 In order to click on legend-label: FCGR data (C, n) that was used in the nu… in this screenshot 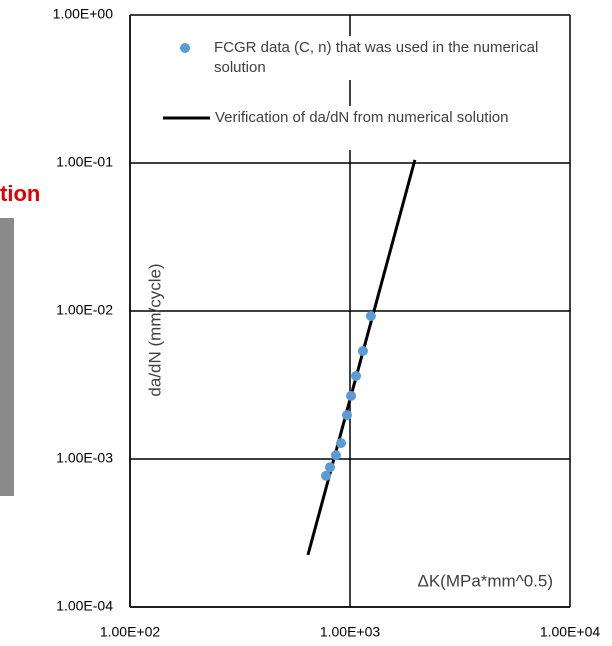, I will do `click(376, 57)`.